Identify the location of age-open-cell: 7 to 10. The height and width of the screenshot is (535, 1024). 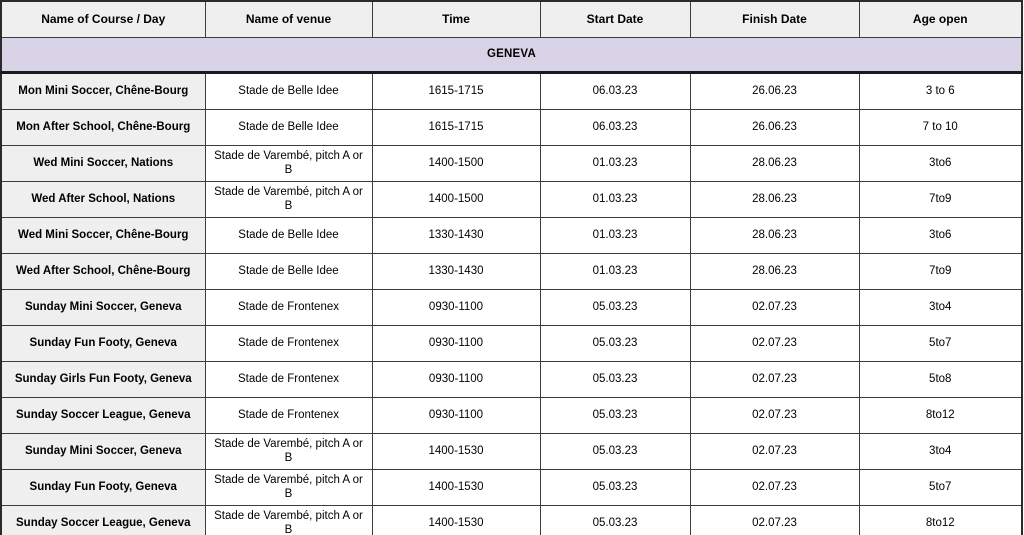
(940, 127).